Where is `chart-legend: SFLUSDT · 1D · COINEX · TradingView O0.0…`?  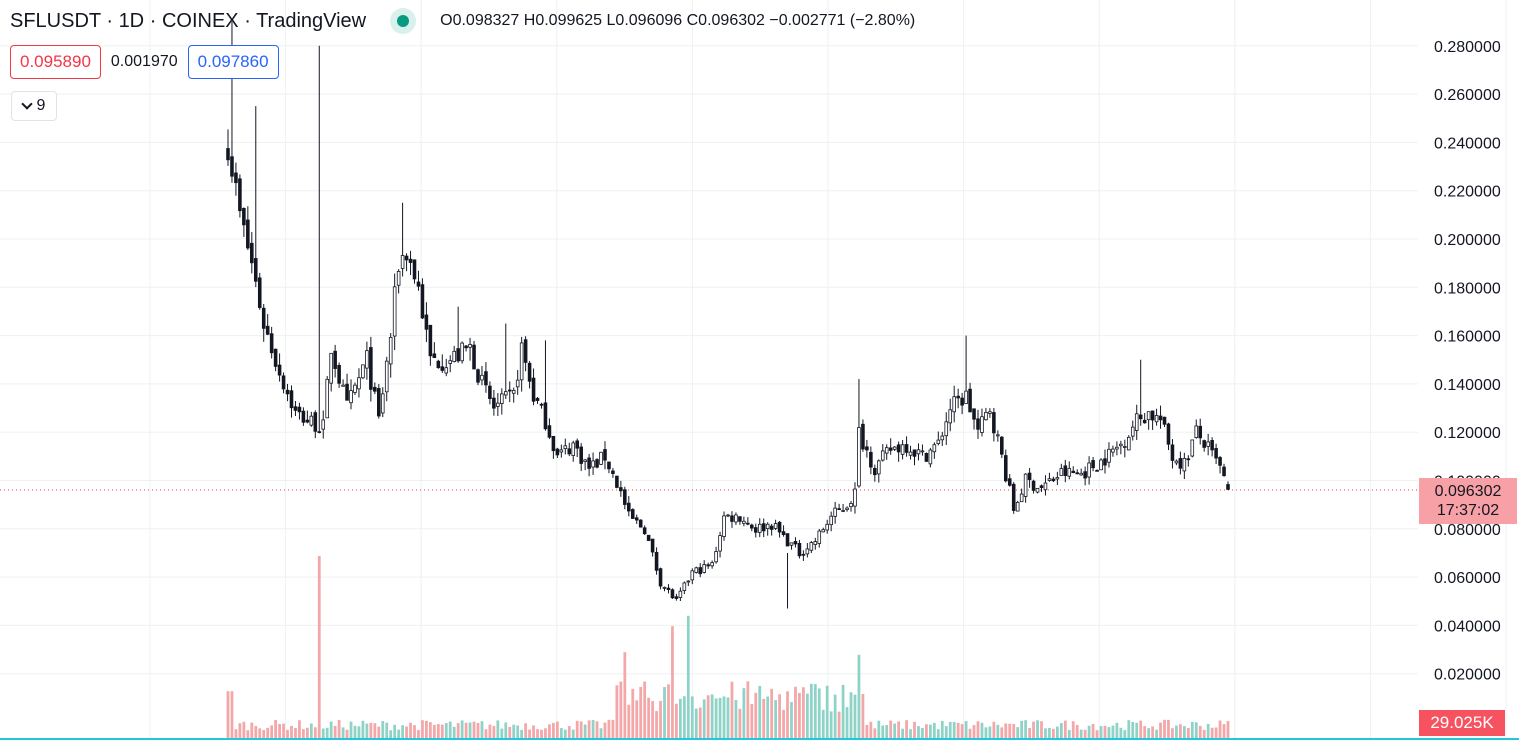
chart-legend: SFLUSDT · 1D · COINEX · TradingView O0.0… is located at coordinates (462, 21).